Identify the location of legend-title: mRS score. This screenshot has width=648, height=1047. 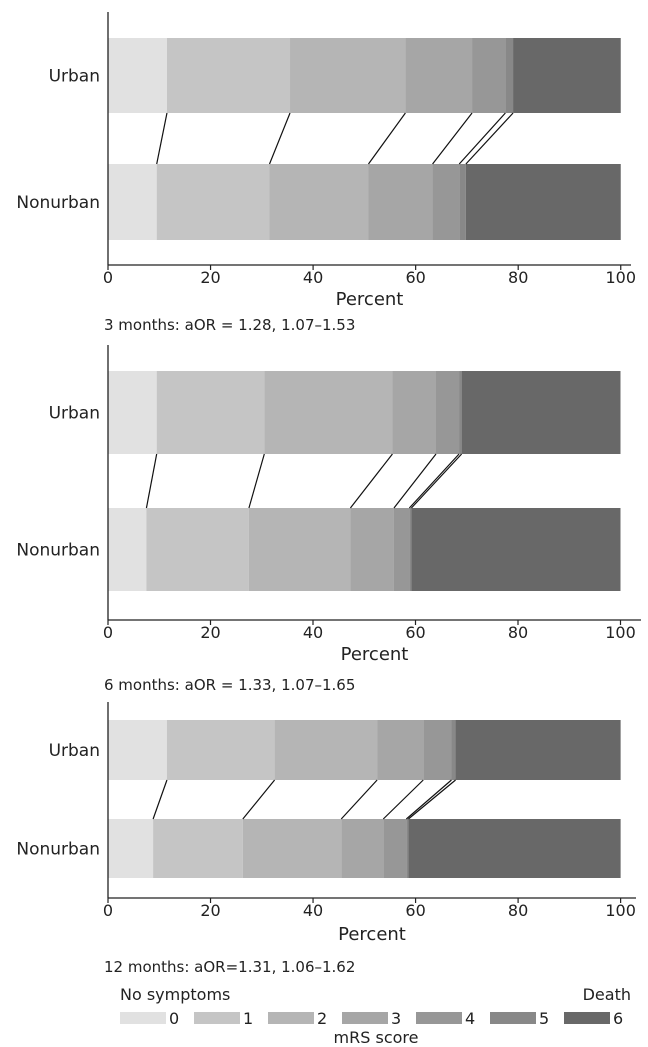
(376, 1037).